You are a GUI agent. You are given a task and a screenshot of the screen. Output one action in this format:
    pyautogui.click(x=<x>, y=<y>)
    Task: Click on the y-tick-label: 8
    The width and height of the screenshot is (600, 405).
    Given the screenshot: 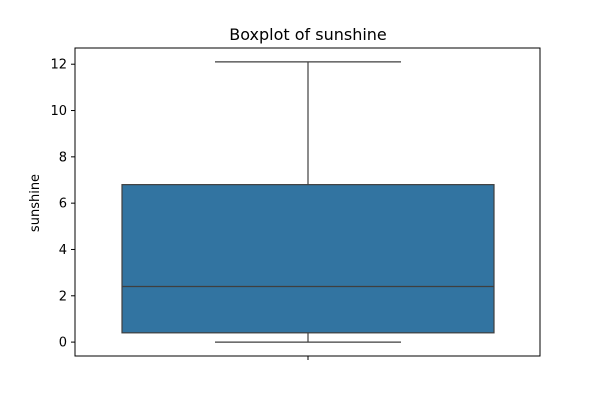 What is the action you would take?
    pyautogui.click(x=63, y=157)
    